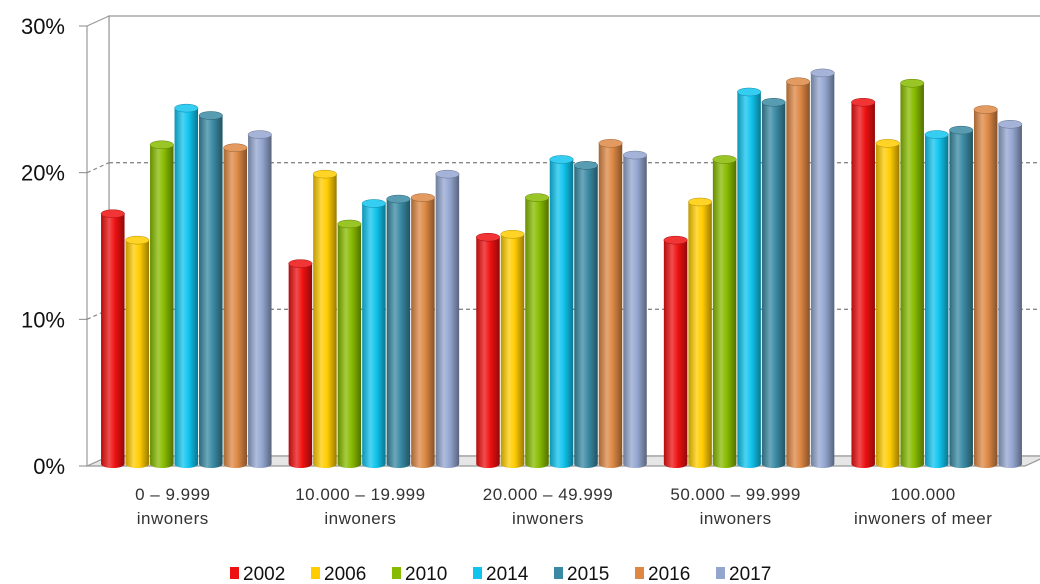  What do you see at coordinates (172, 494) in the screenshot?
I see `x-category-label: 0 – 9.999` at bounding box center [172, 494].